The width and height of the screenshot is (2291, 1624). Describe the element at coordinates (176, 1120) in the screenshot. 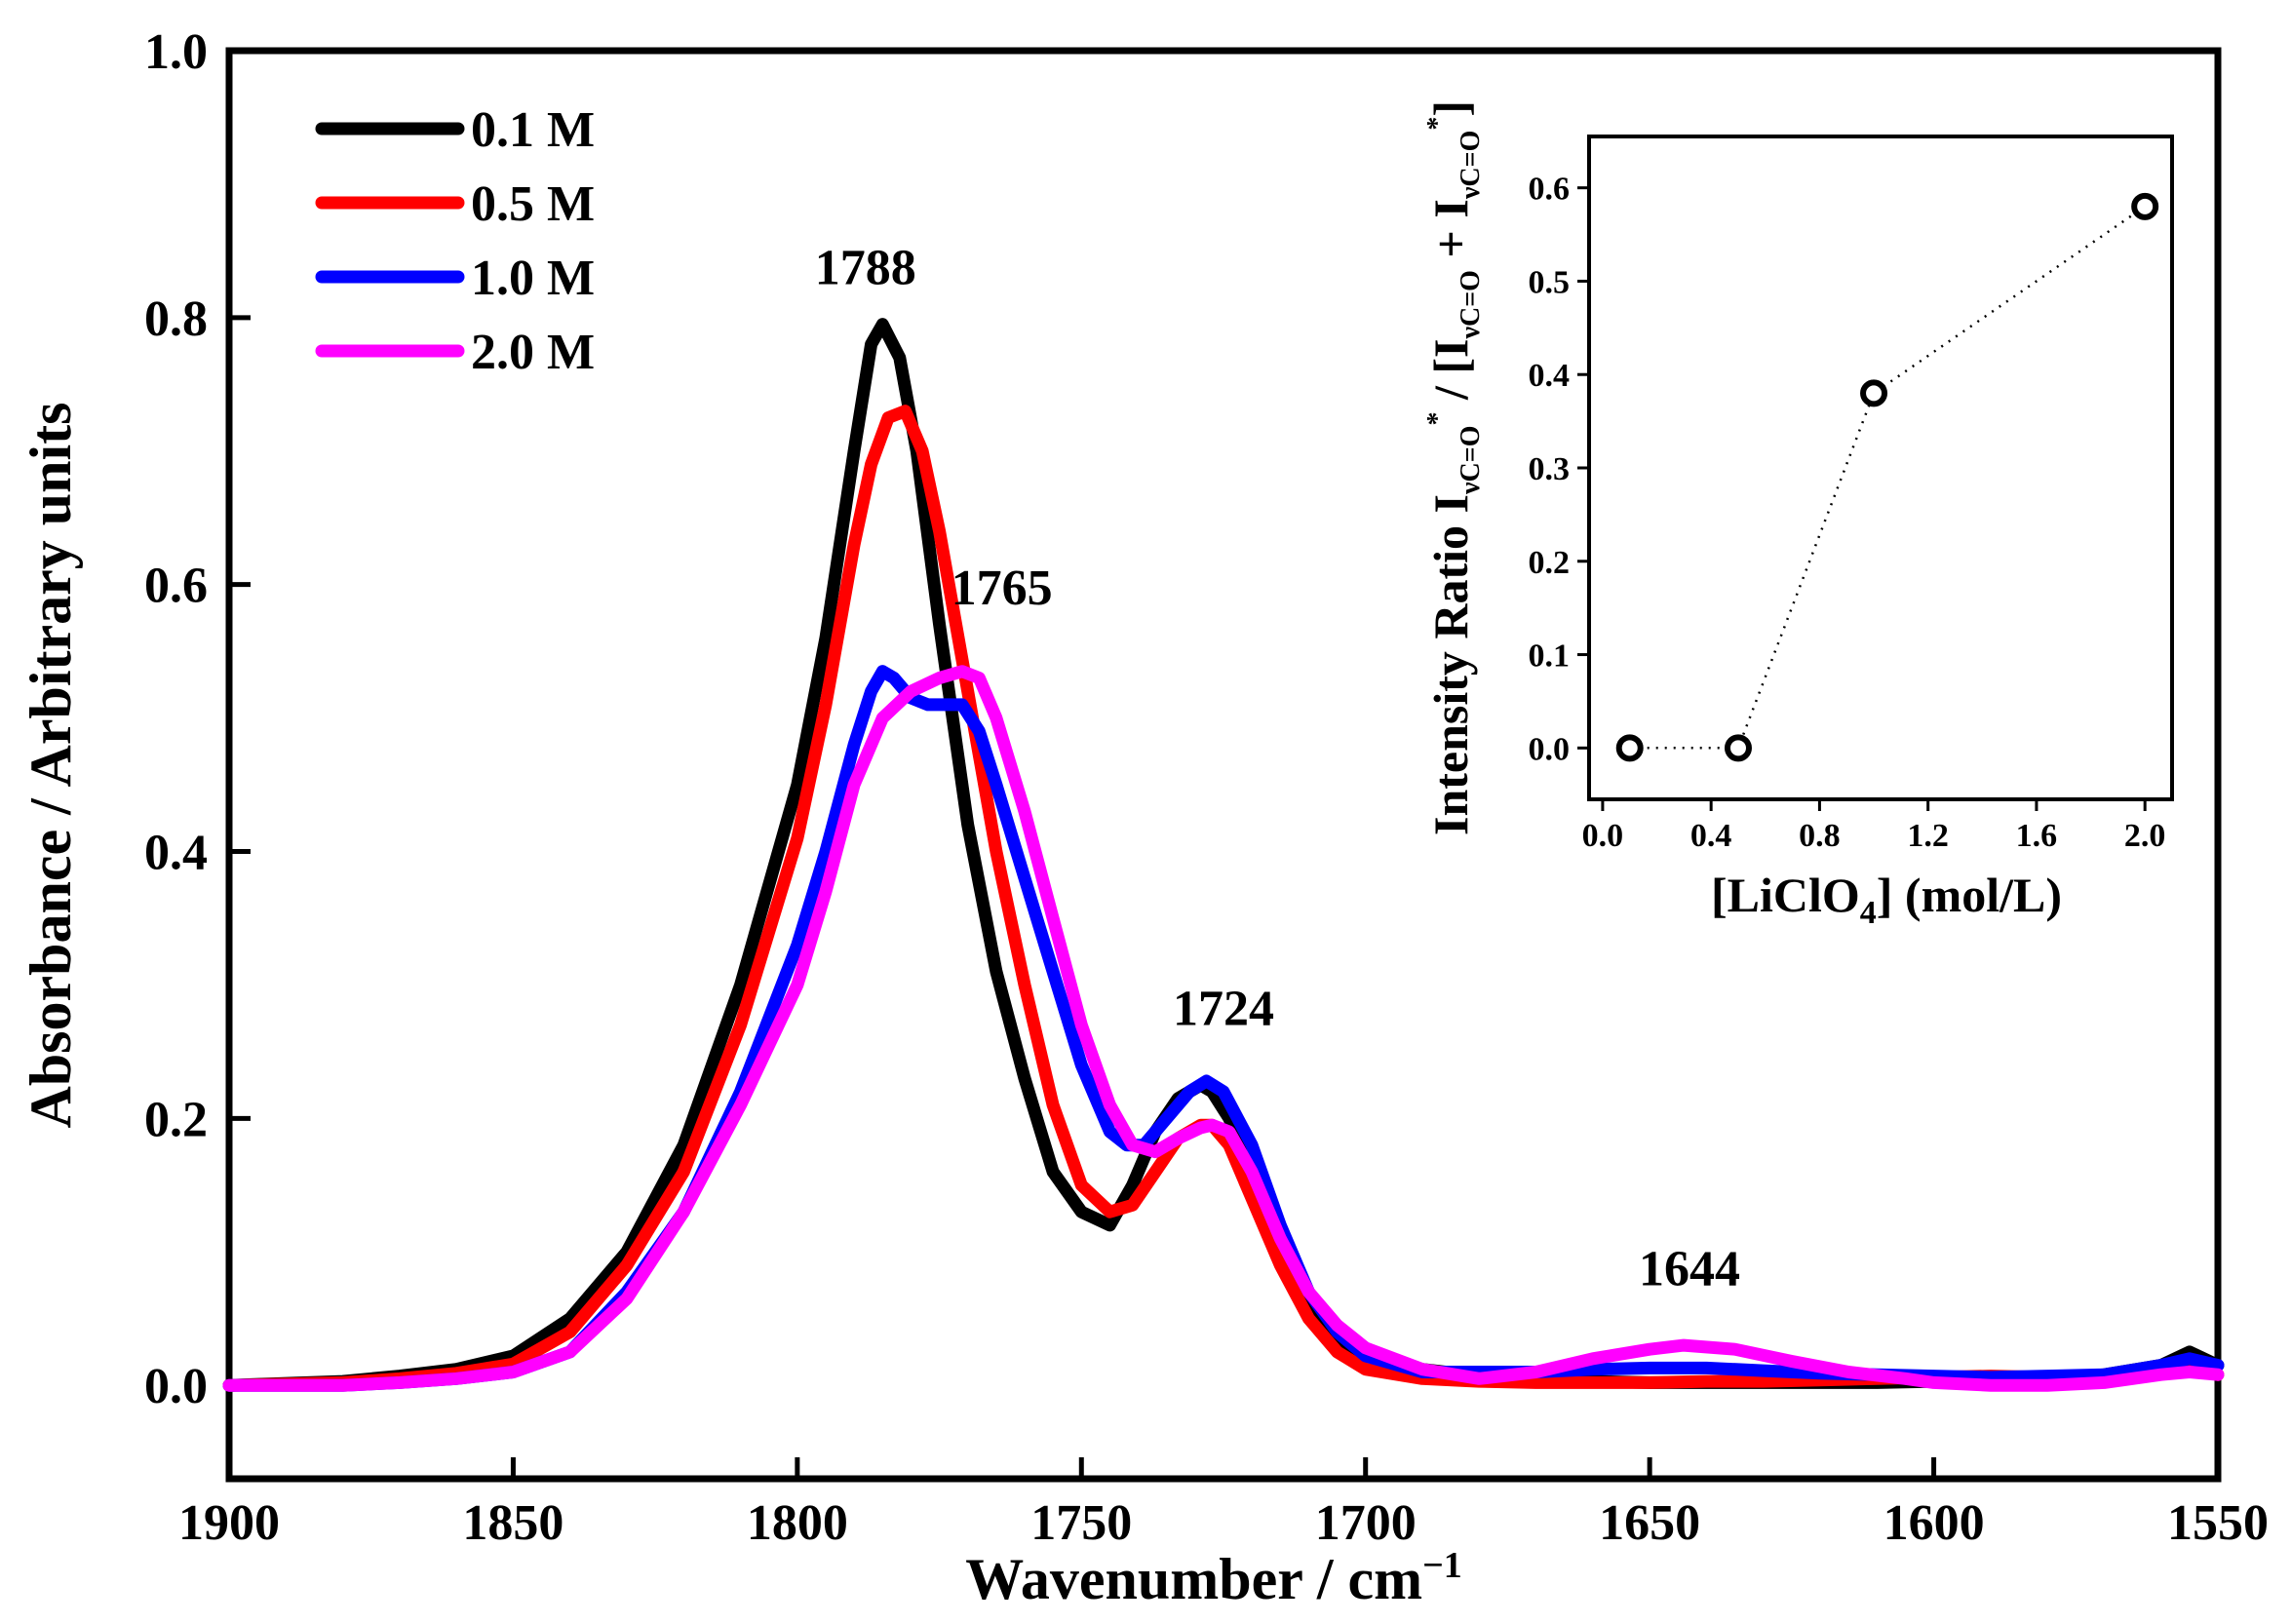

I see `y-tick-label: 0.2` at that location.